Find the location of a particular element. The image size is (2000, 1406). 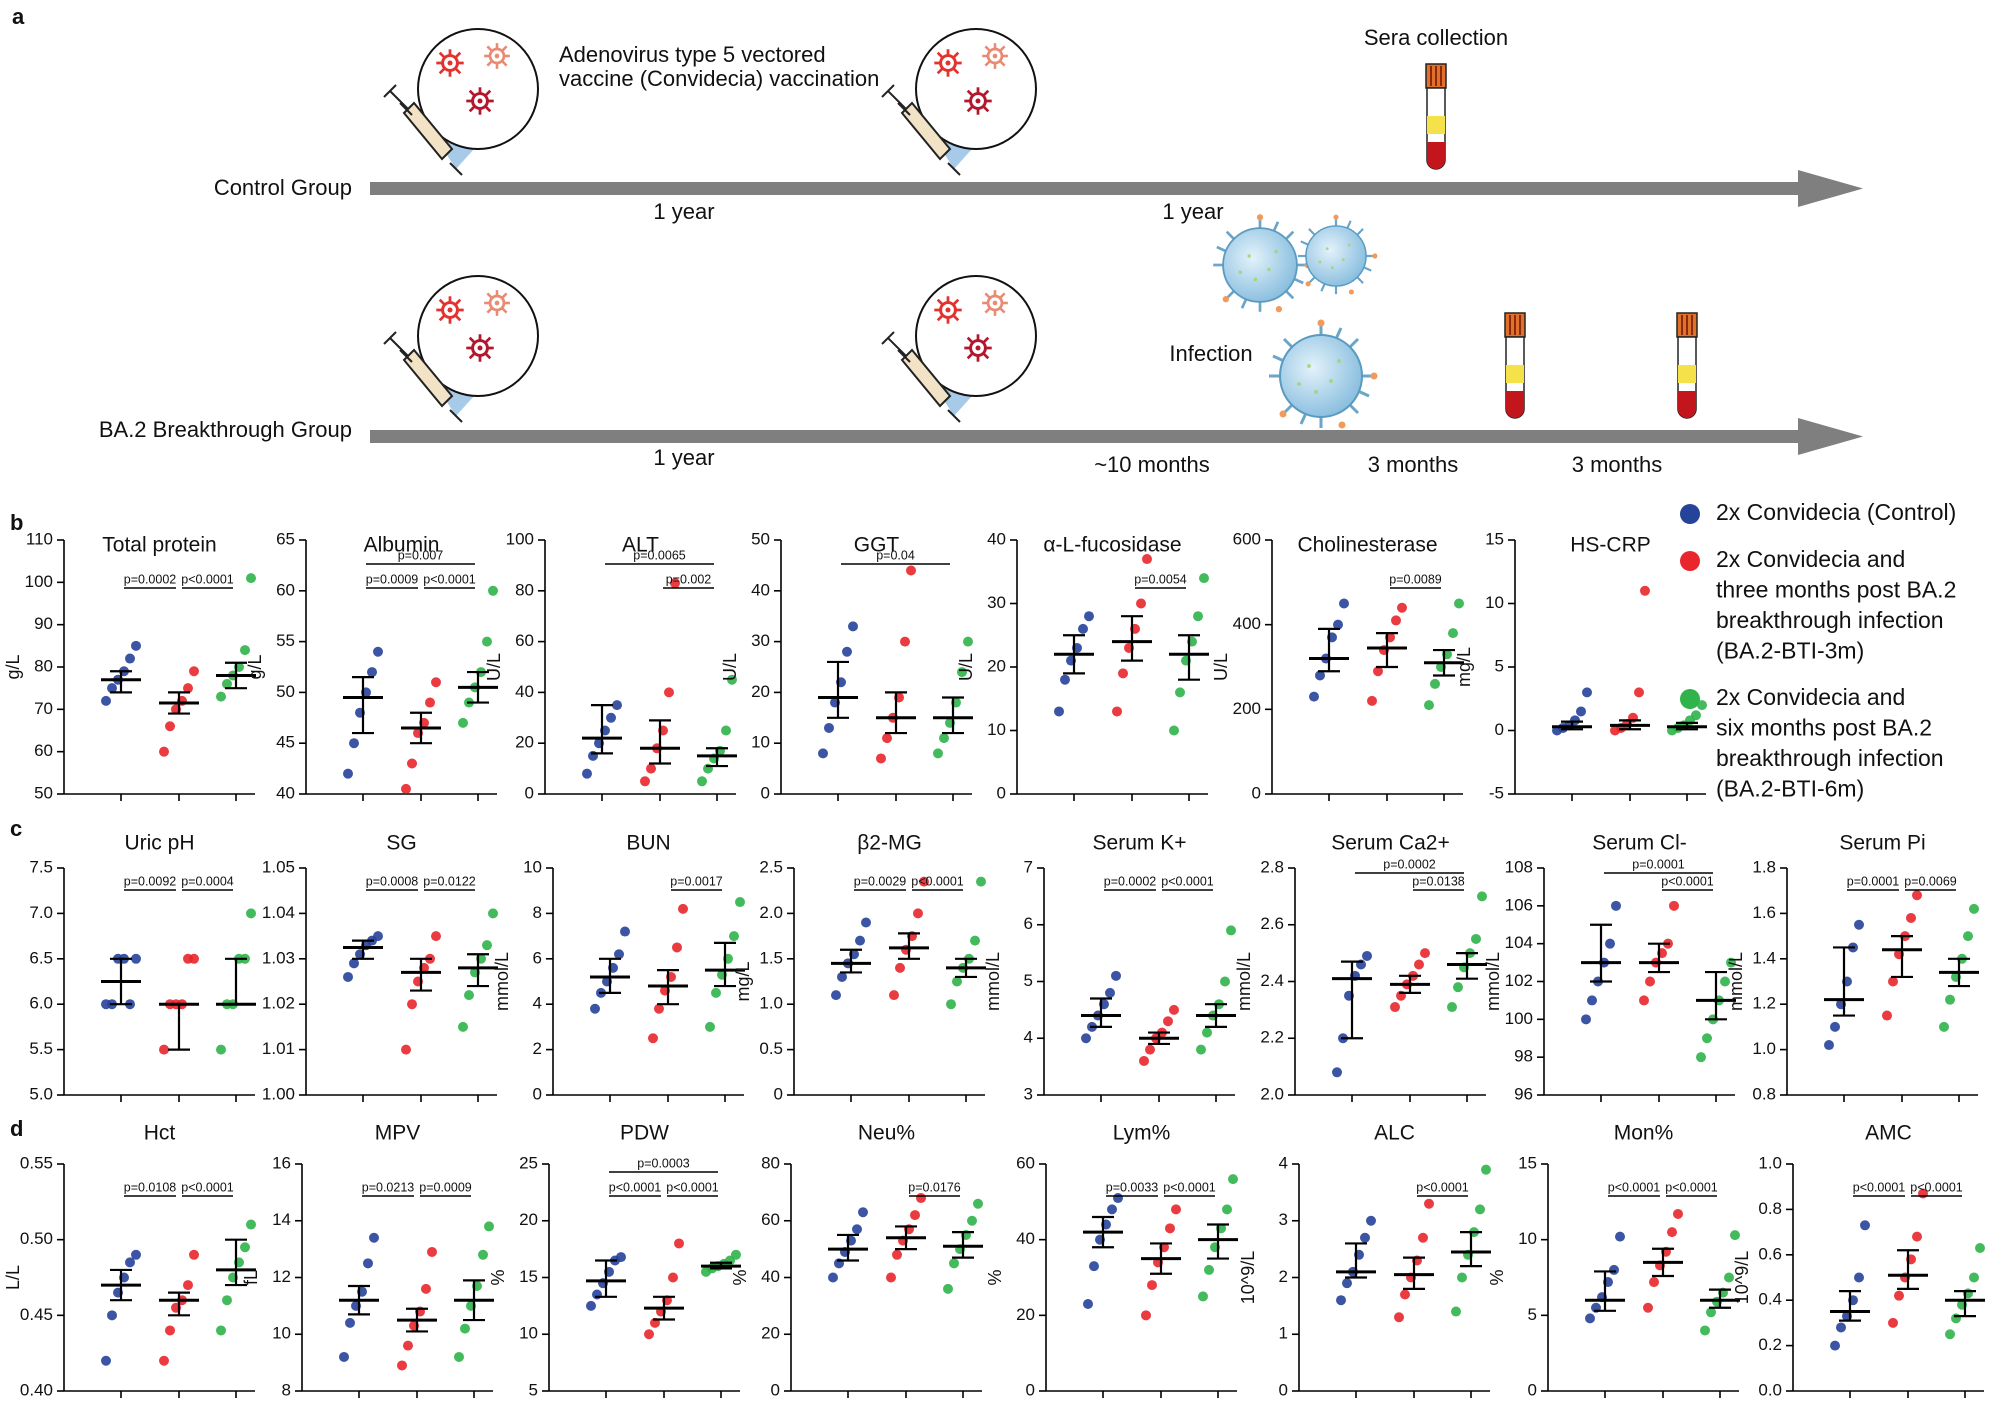

y-tick-label: 8 is located at coordinates (537, 912).